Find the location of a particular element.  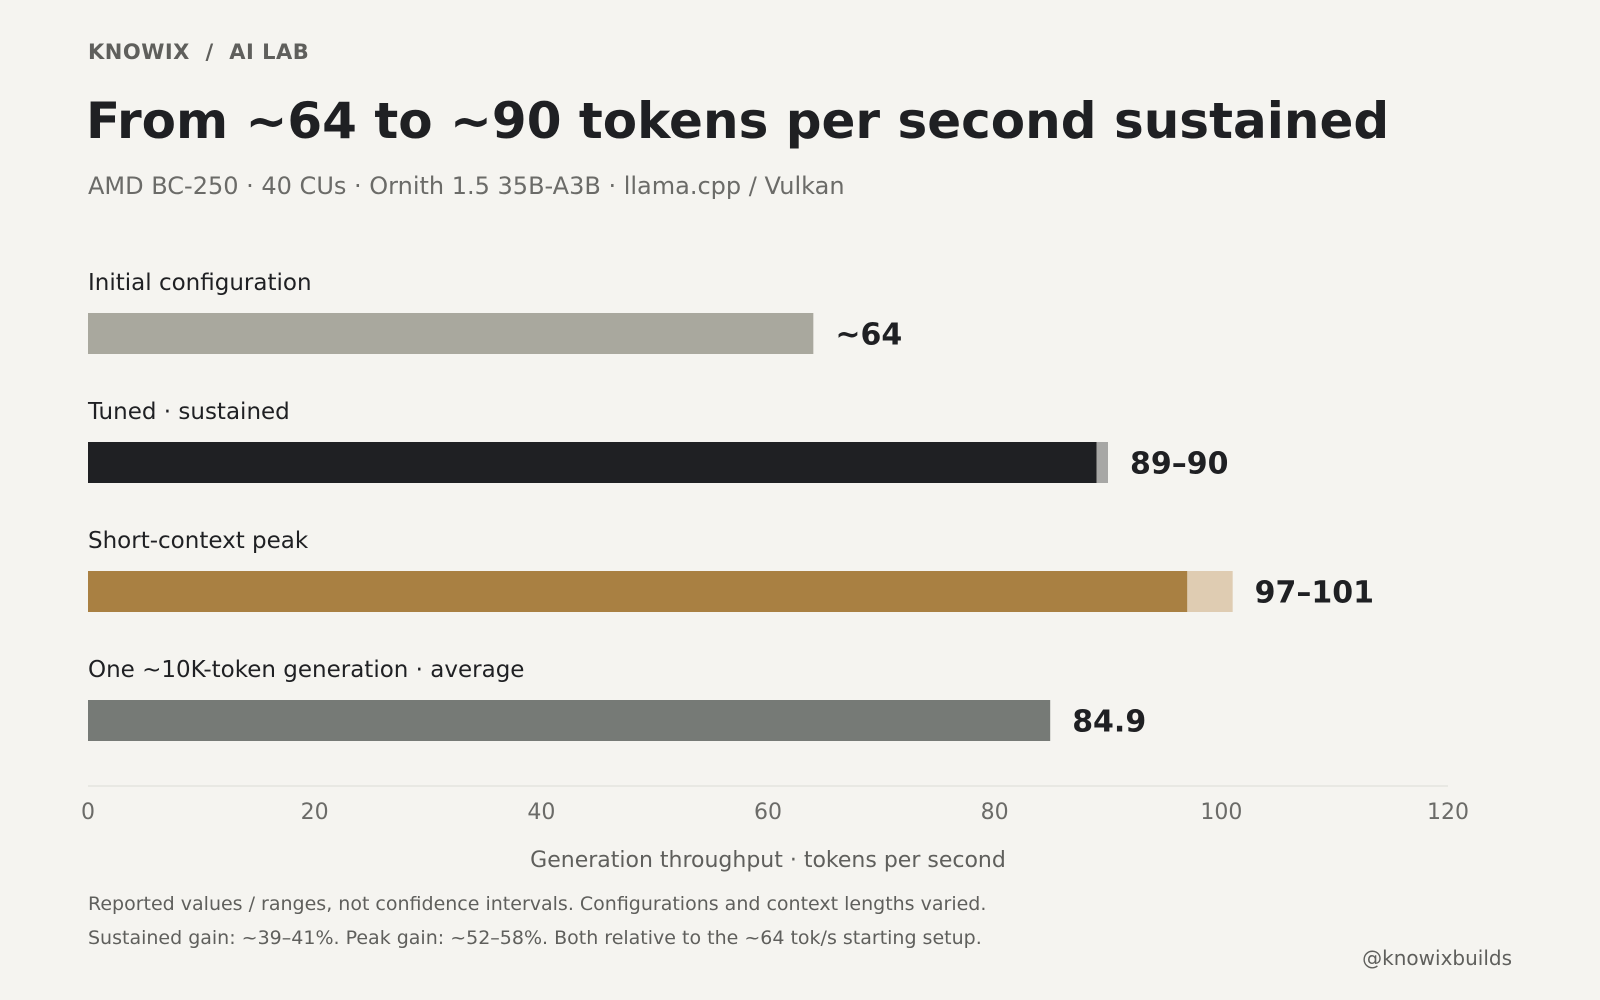

x-tick-label: 80 is located at coordinates (995, 812).